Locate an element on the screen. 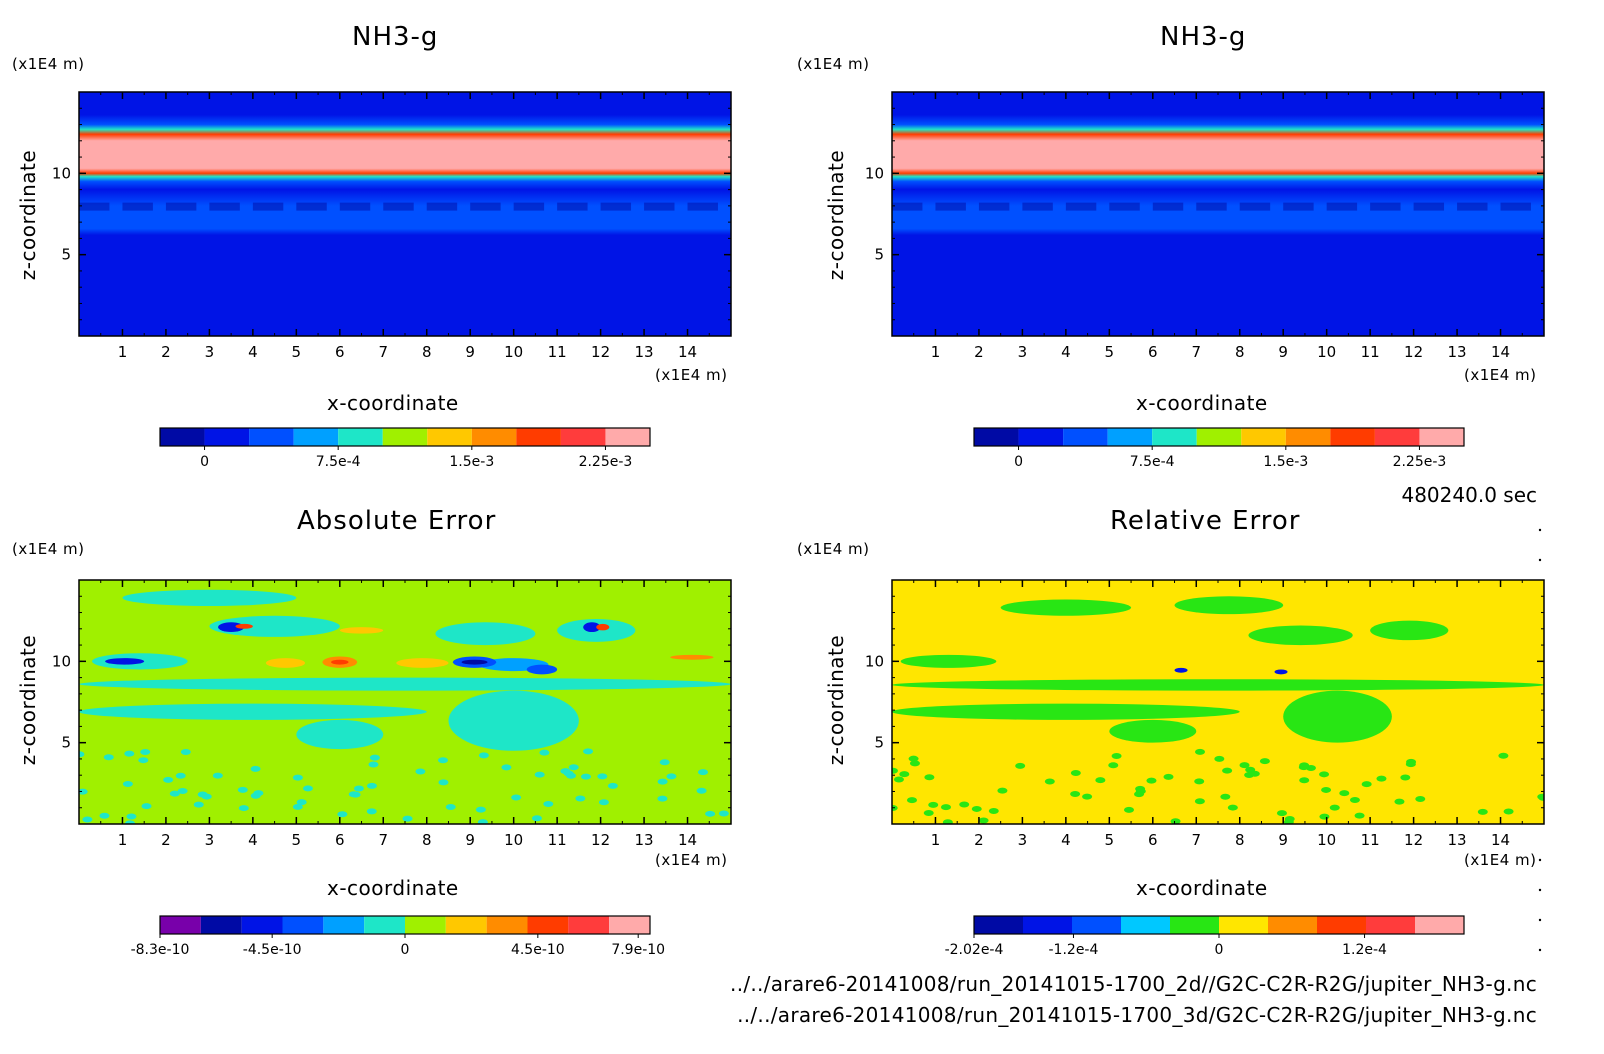  panel2-xlabel: x-coordinate is located at coordinates (1202, 403).